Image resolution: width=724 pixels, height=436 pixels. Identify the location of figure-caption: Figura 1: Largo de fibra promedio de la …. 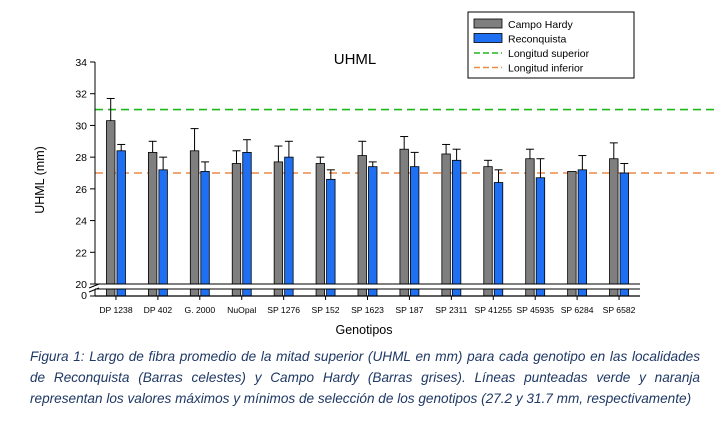
(365, 377).